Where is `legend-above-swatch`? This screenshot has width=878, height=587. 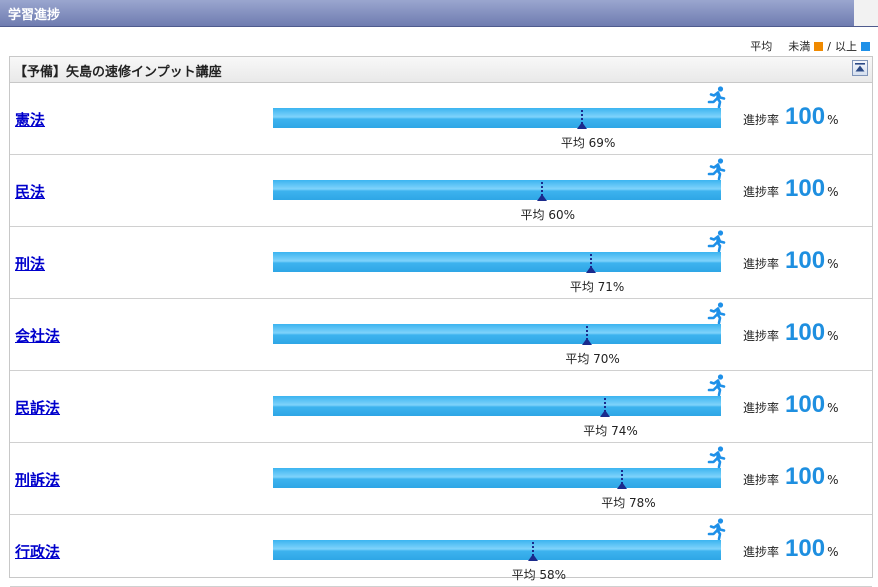 legend-above-swatch is located at coordinates (865, 46).